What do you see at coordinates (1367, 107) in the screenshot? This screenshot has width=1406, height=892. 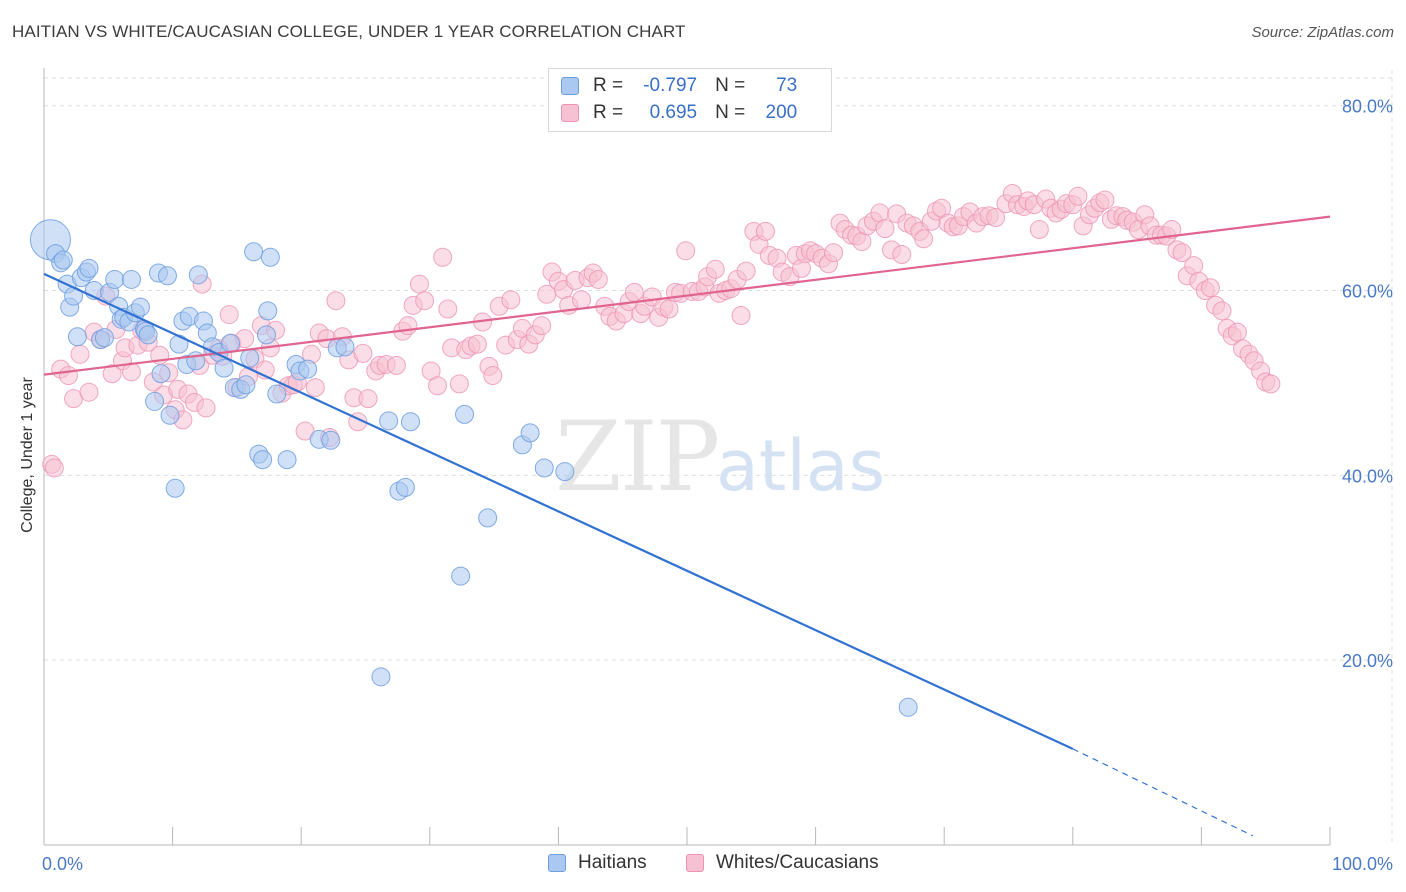 I see `y-tick-label: 80.0%` at bounding box center [1367, 107].